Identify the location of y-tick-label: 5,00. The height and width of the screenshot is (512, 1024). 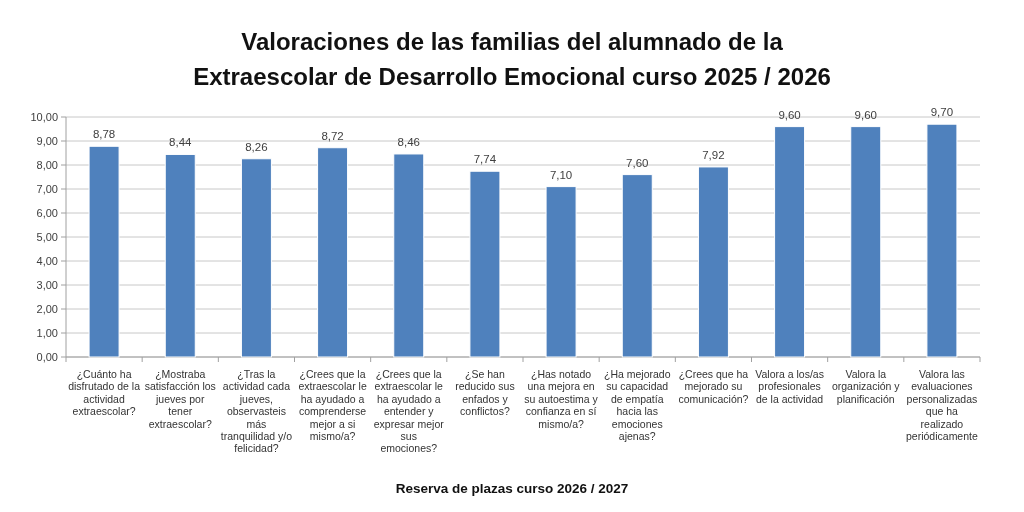
(47, 236).